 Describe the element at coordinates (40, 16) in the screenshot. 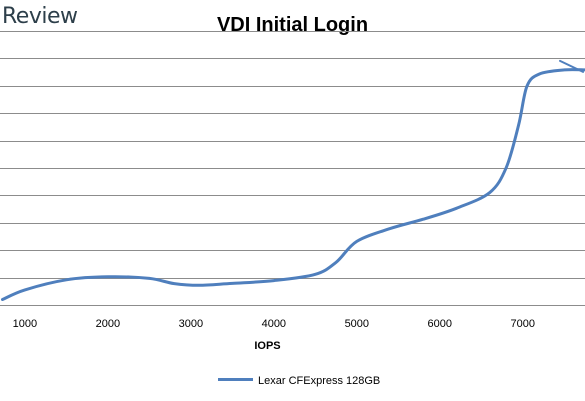

I see `brand-logo-text: Review` at that location.